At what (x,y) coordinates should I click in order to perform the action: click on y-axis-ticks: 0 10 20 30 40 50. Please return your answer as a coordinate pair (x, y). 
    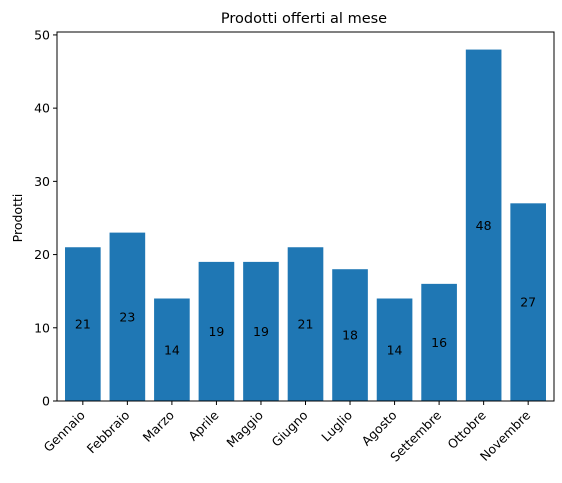
    Looking at the image, I should click on (45, 218).